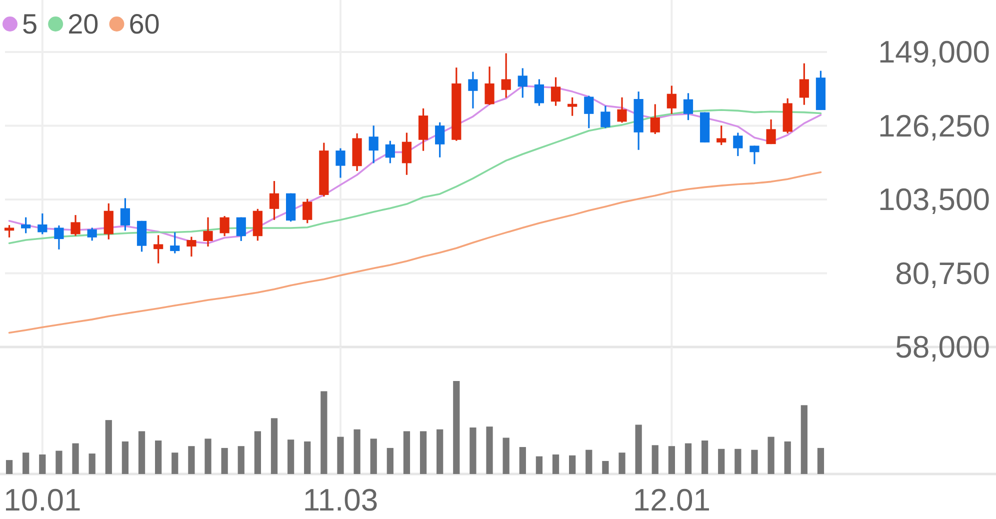  I want to click on y-tick-label: 103,500, so click(934, 199).